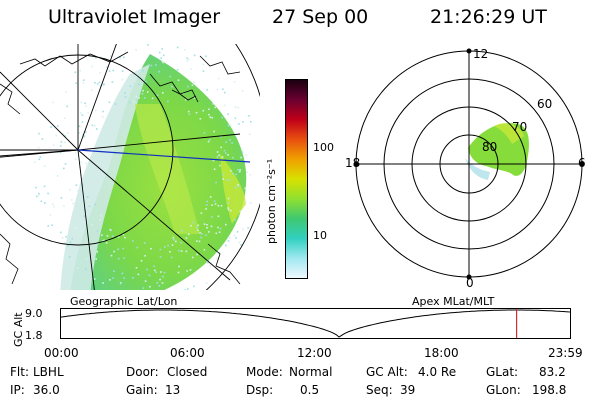  Describe the element at coordinates (481, 54) in the screenshot. I see `mlt-label-12: 12` at that location.